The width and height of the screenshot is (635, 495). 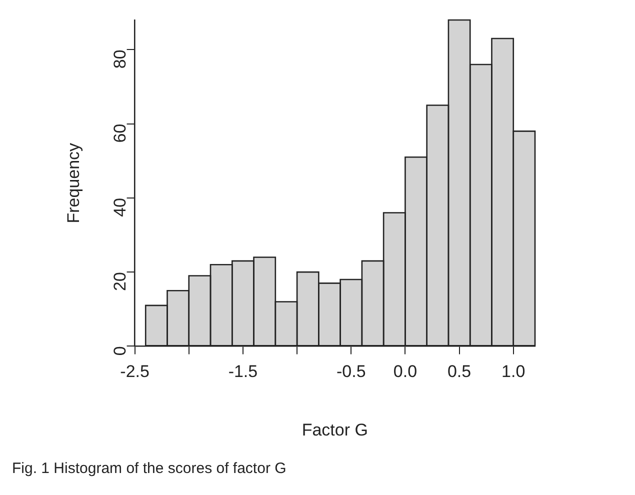 I want to click on x-tick-label: 0.5, so click(x=459, y=372).